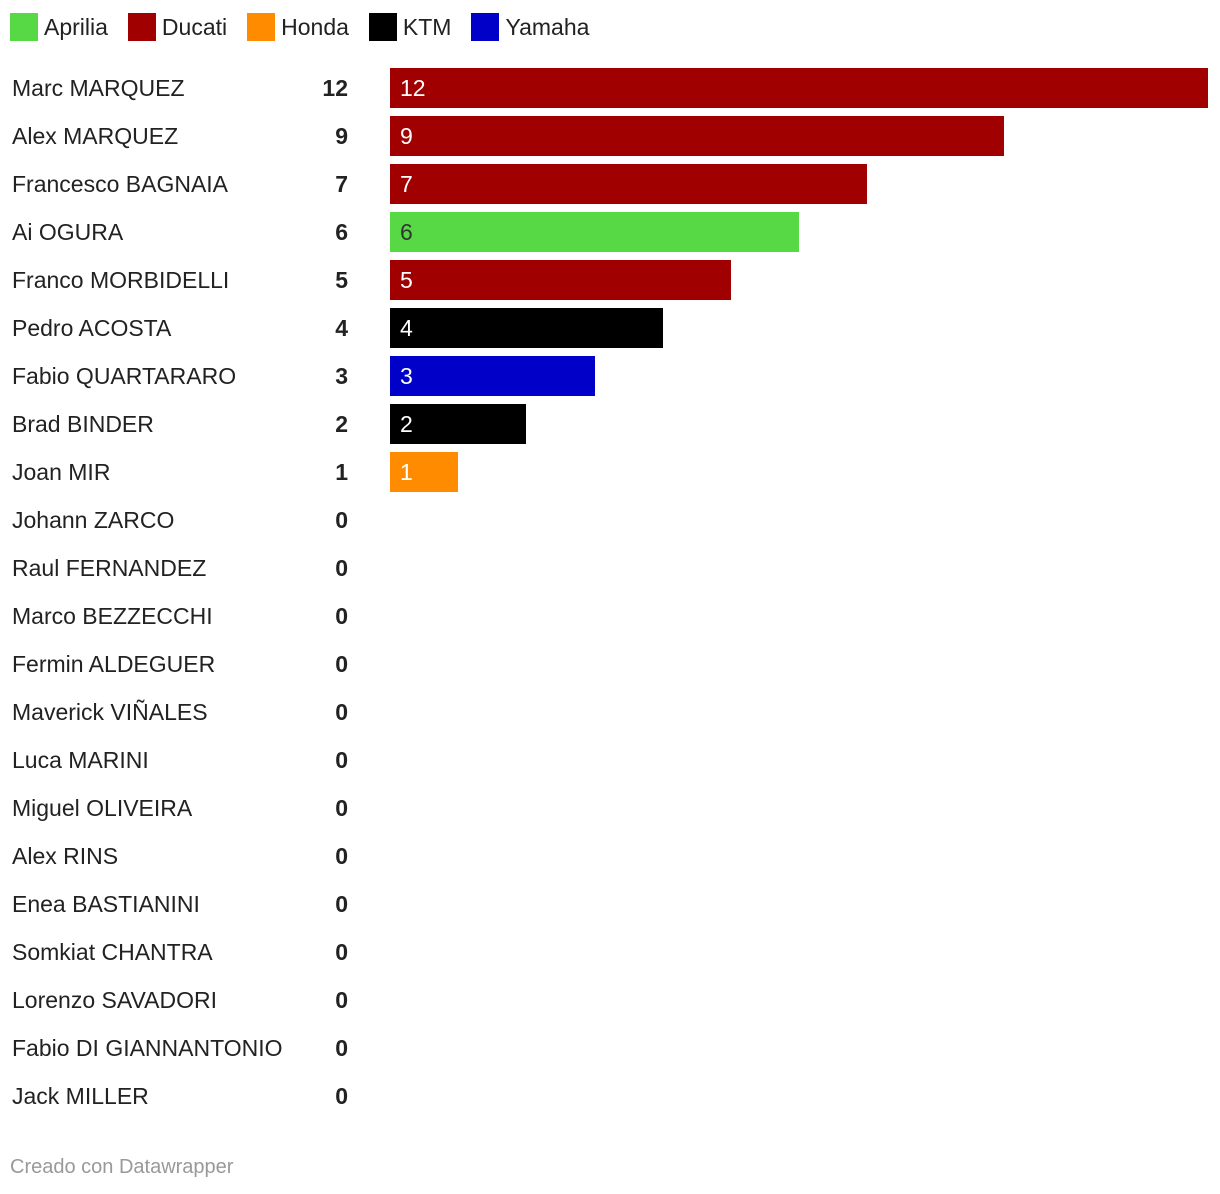 This screenshot has width=1220, height=1194. Describe the element at coordinates (147, 1048) in the screenshot. I see `rider-name: Fabio DI GIANNANTONIO` at that location.